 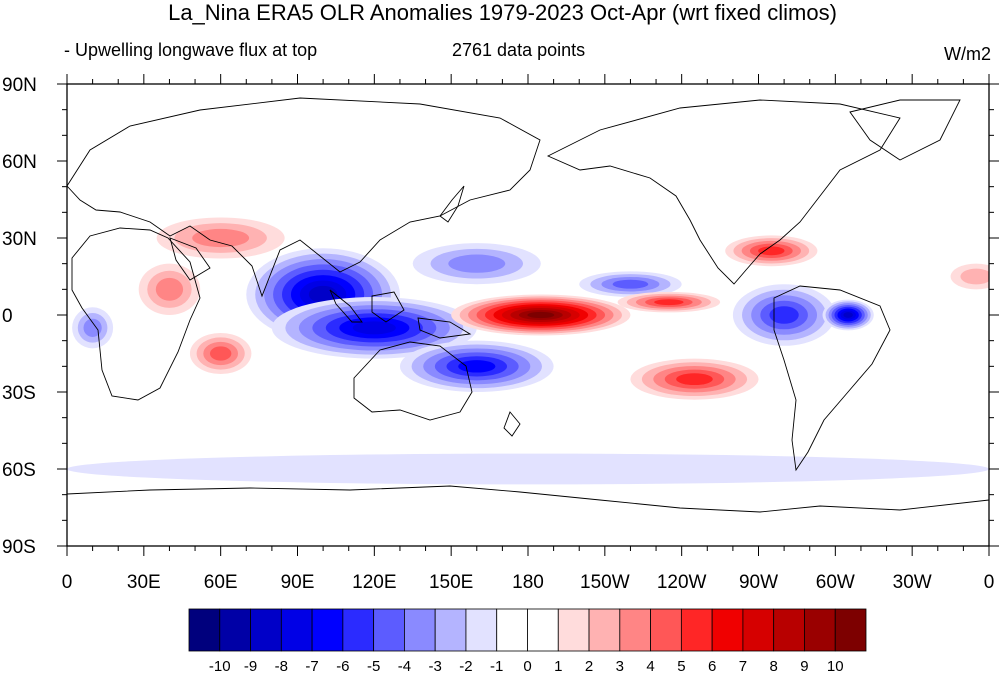 What do you see at coordinates (605, 582) in the screenshot?
I see `lon-label: 150W` at bounding box center [605, 582].